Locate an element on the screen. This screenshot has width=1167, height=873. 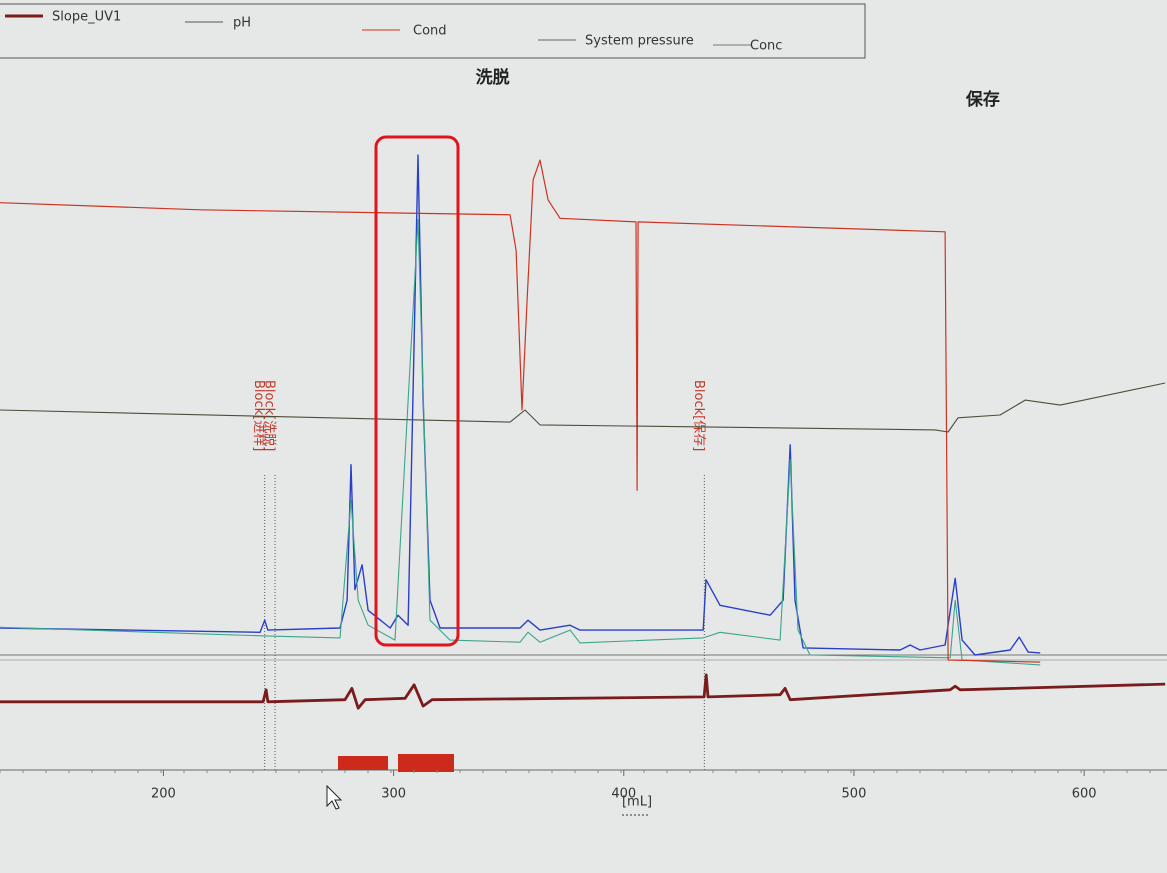
legend-label: Conc is located at coordinates (766, 46).